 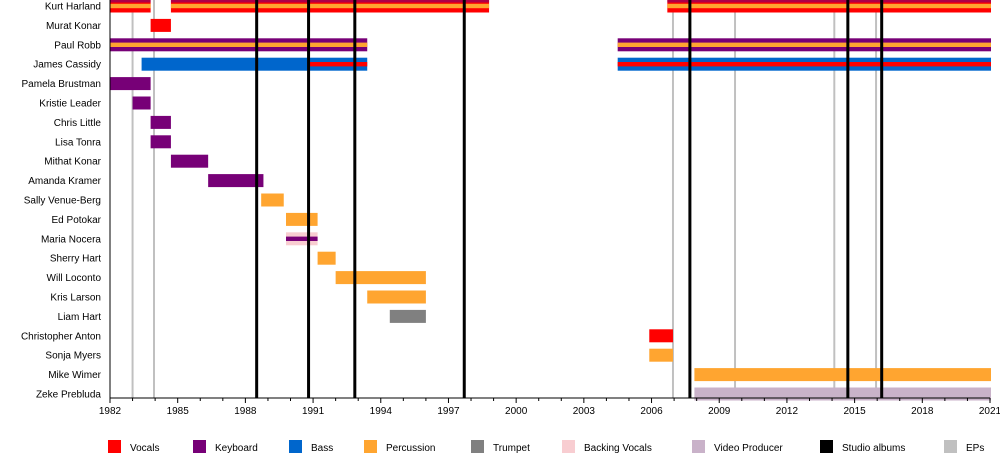 I want to click on x-tick-label: 1997, so click(x=448, y=411).